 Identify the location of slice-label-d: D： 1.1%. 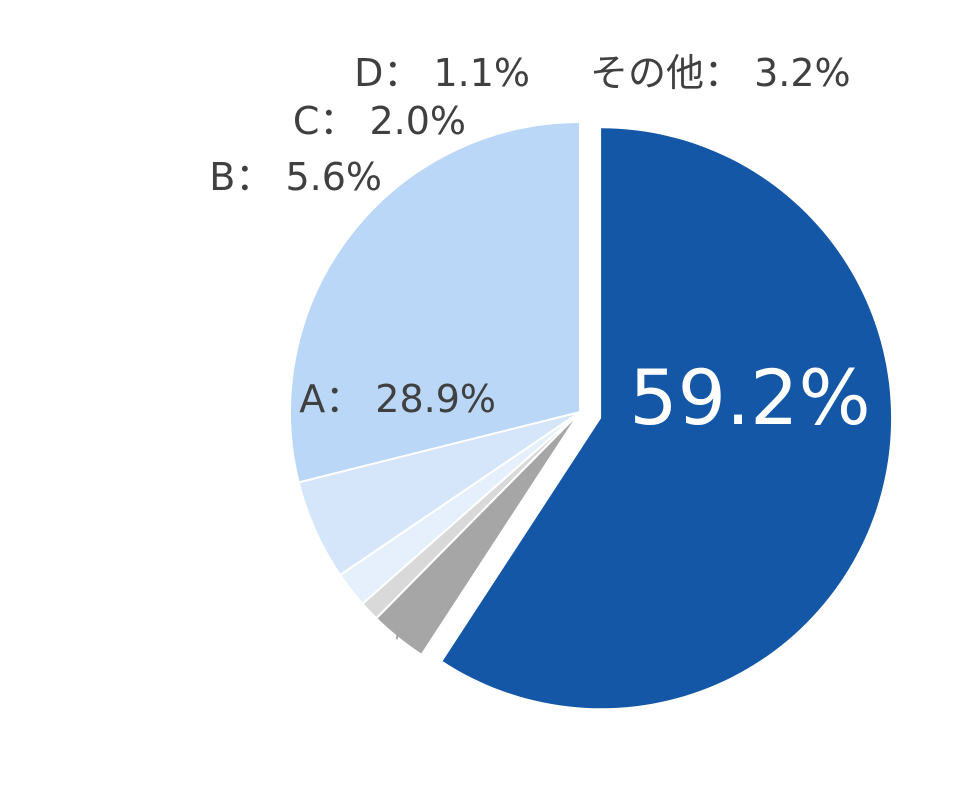
(442, 73).